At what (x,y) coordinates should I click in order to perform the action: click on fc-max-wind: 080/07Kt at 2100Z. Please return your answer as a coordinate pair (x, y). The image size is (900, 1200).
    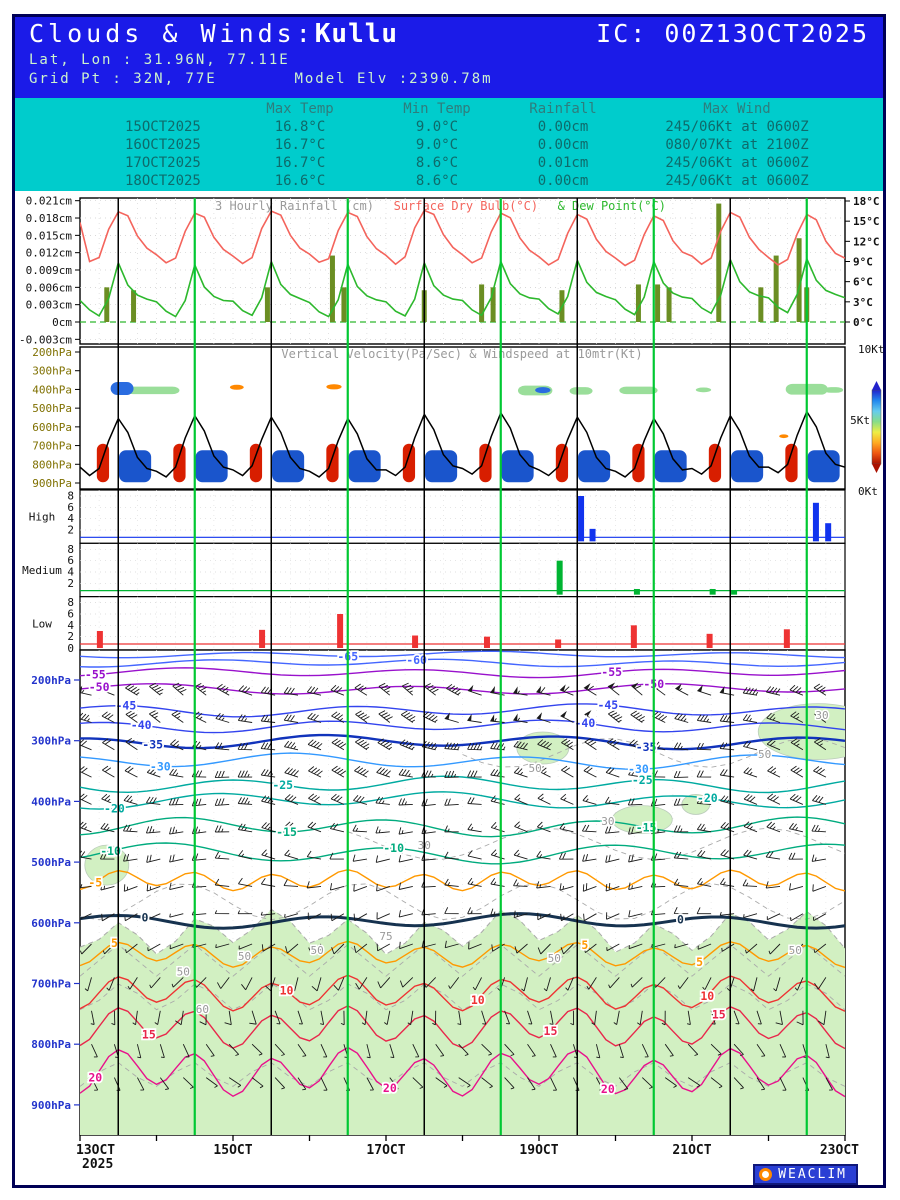
    Looking at the image, I should click on (737, 145).